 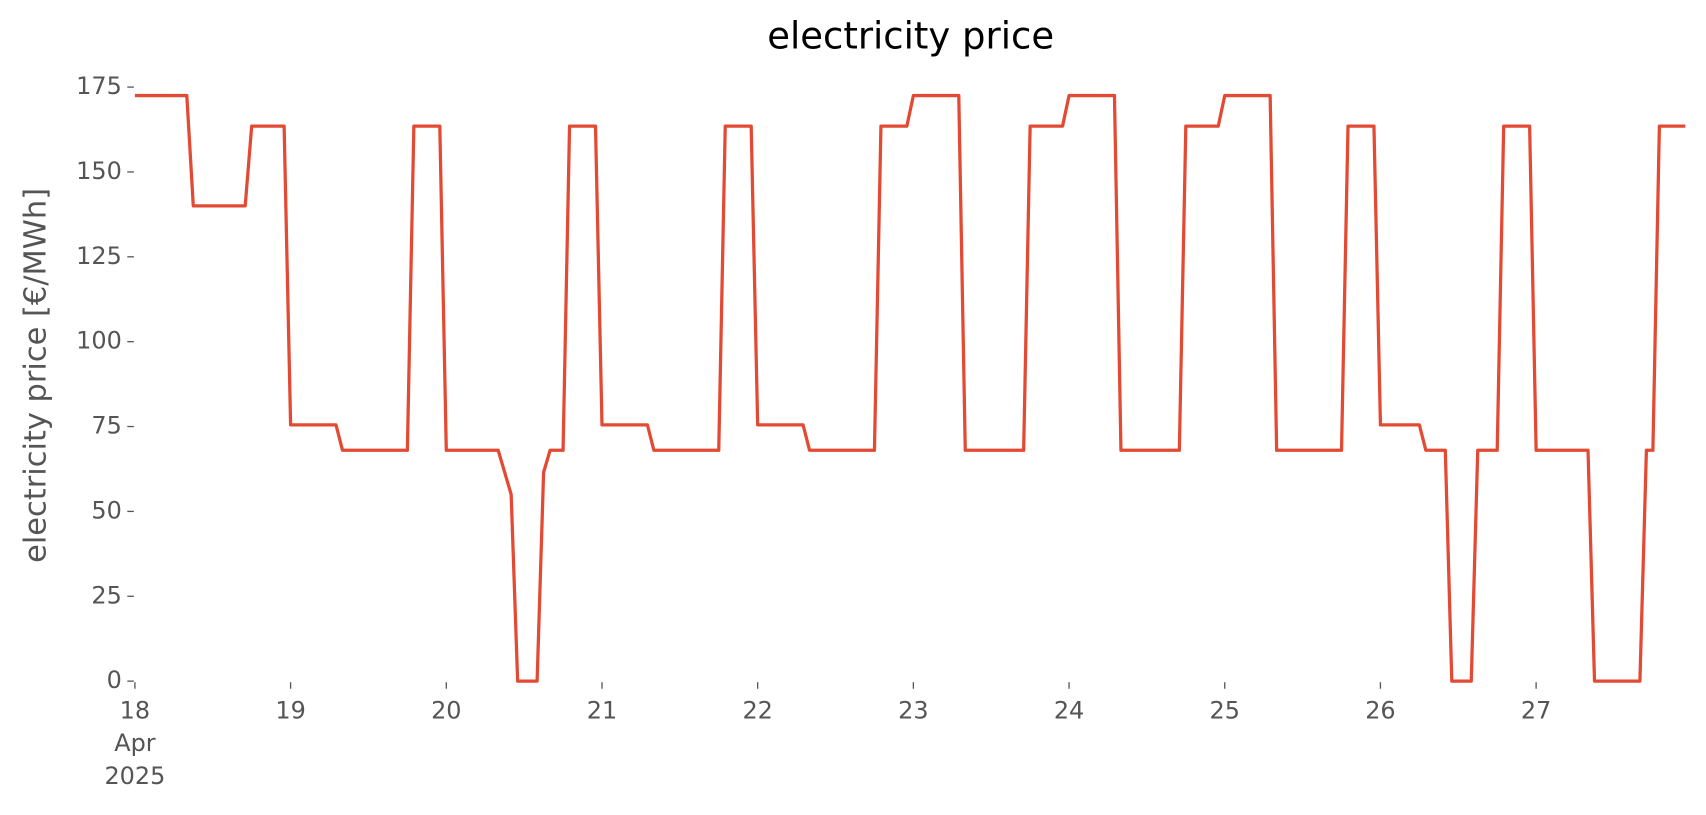 What do you see at coordinates (1225, 711) in the screenshot?
I see `x-tick-label: 25` at bounding box center [1225, 711].